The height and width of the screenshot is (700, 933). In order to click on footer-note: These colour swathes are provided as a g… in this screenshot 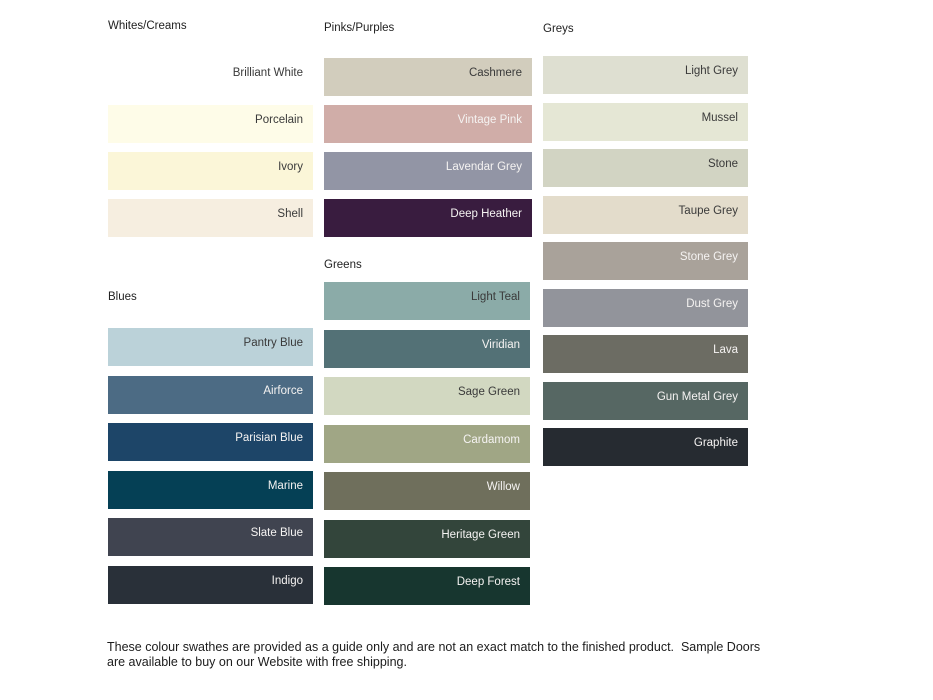, I will do `click(435, 654)`.